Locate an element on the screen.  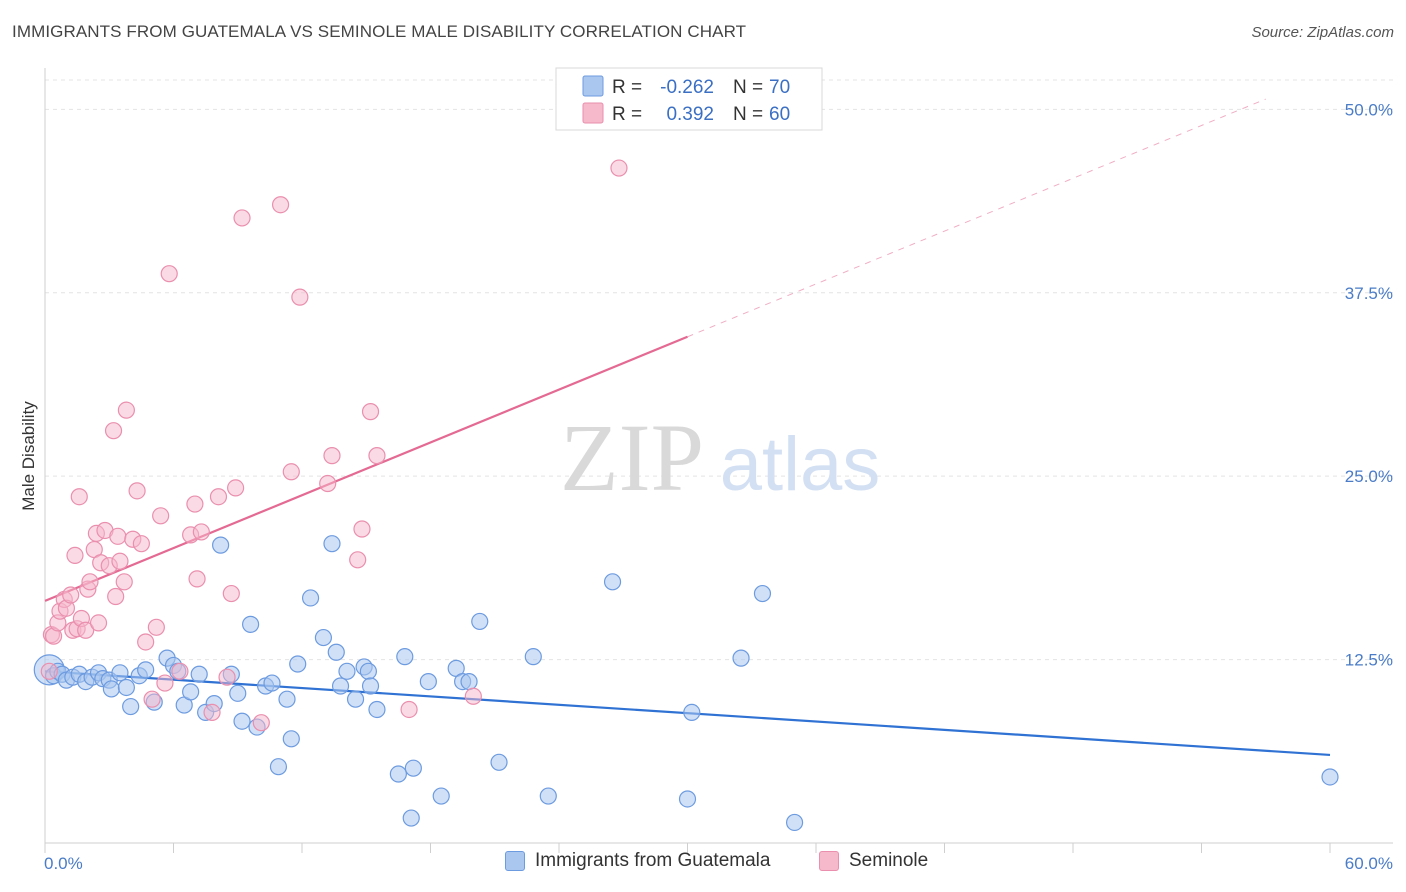
watermark-zip: ZIP is located at coordinates (632, 457).